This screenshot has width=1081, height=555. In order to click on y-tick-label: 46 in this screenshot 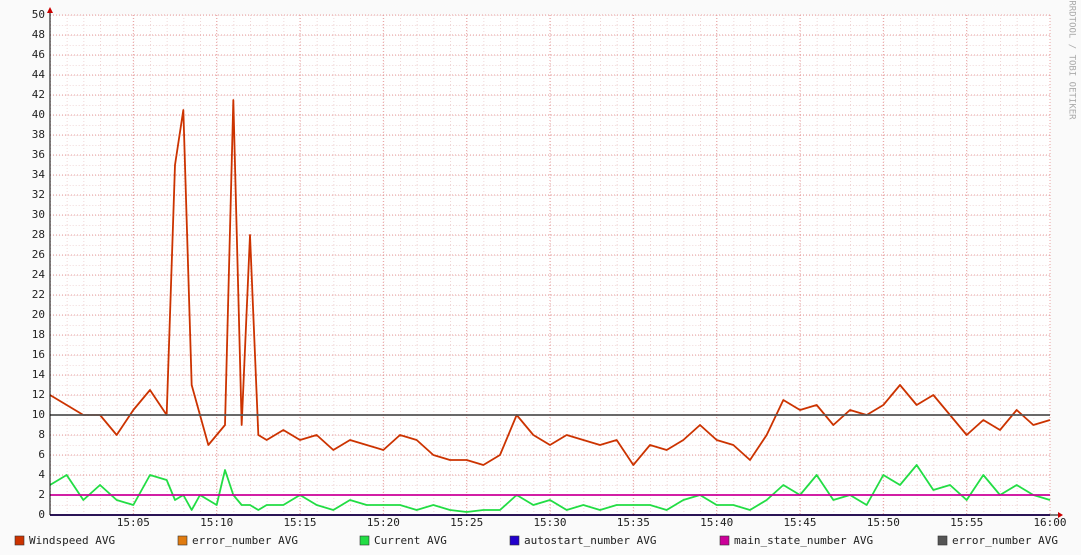, I will do `click(38, 54)`.